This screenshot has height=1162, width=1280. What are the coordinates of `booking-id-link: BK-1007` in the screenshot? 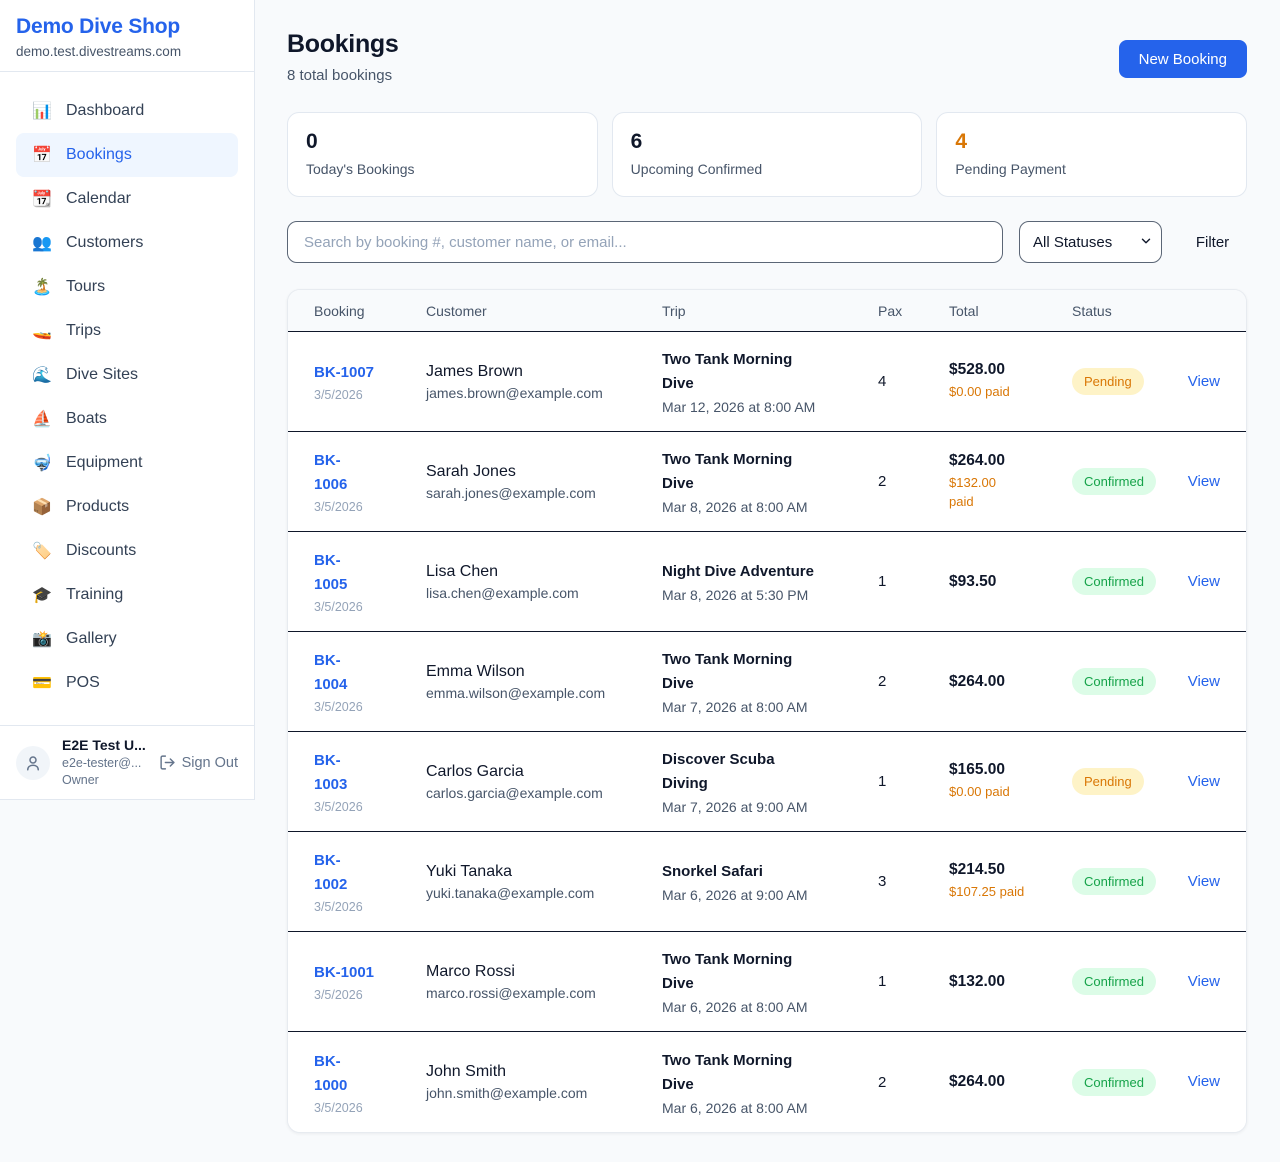 It's located at (344, 372).